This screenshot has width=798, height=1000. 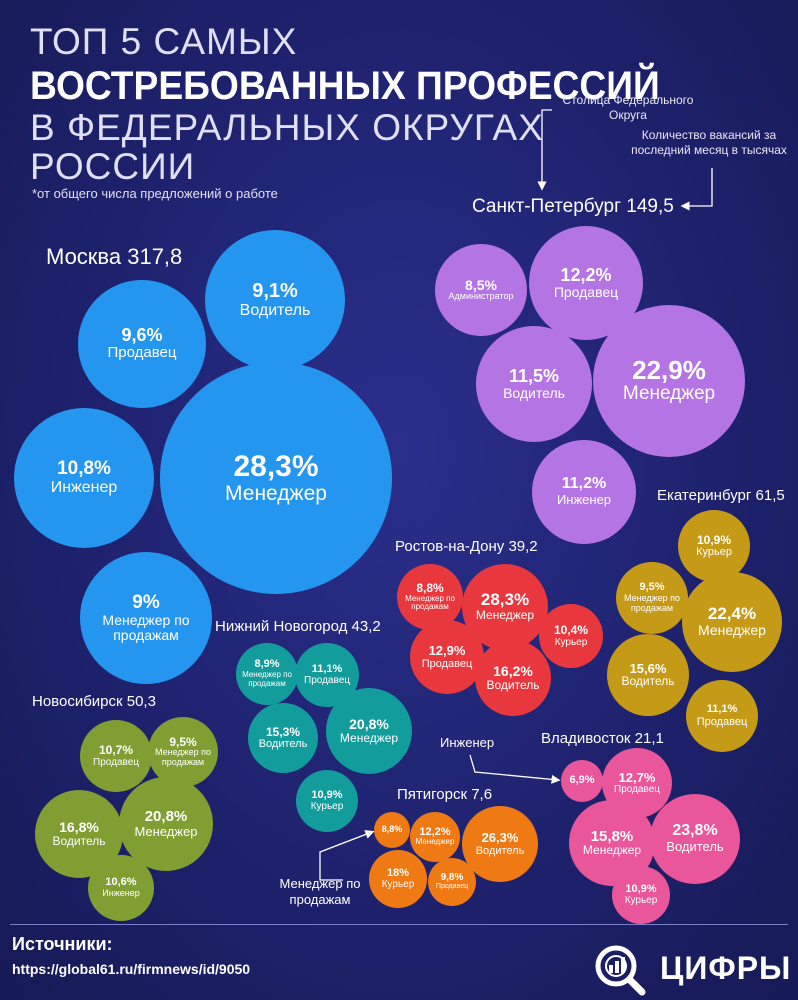 I want to click on bubble-nsk-sales-manager: 9,5% Менеджер по продажам, so click(x=183, y=752).